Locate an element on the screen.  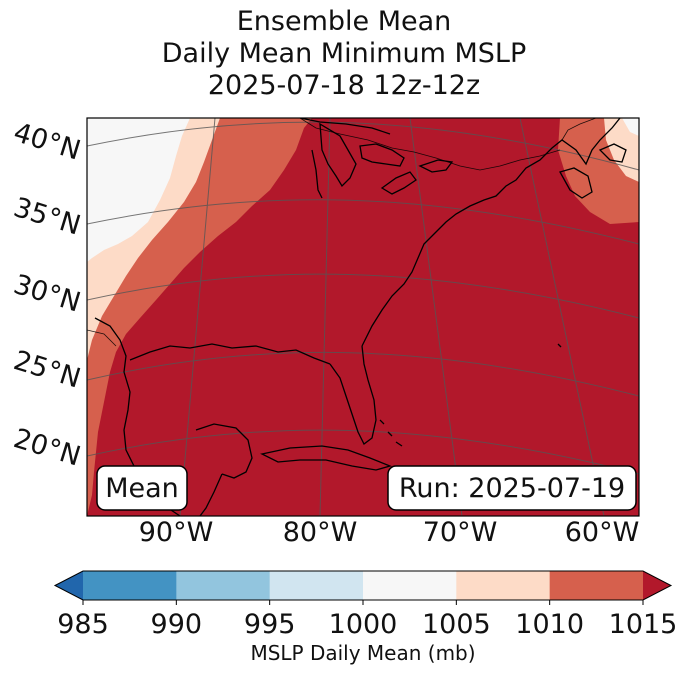
colorbar-extend-low is located at coordinates (69, 585).